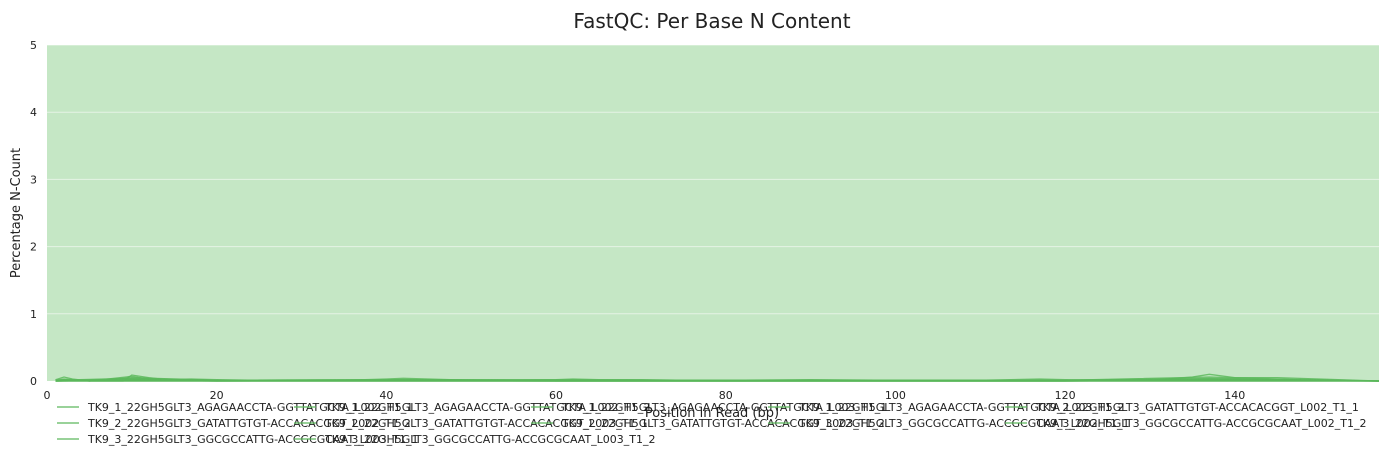 The width and height of the screenshot is (1389, 460). I want to click on y-tick-label: 5, so click(33, 45).